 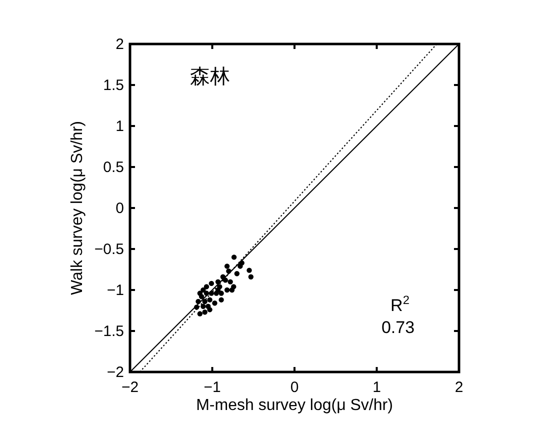 I want to click on y-tick-label: −2, so click(x=115, y=372).